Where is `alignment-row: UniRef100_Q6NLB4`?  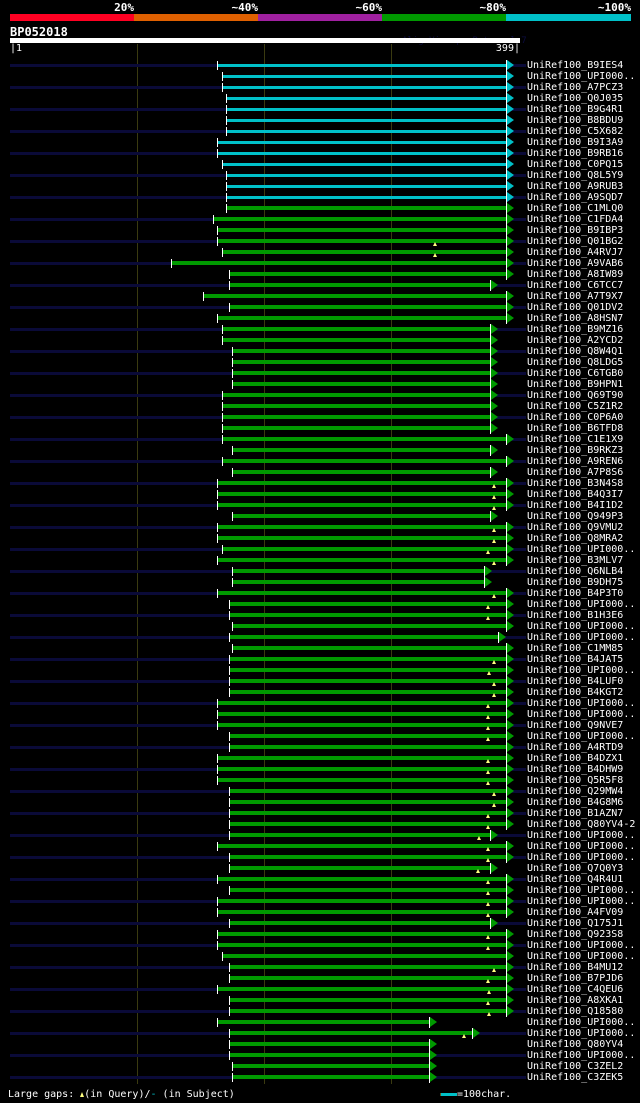
alignment-row: UniRef100_Q6NLB4 is located at coordinates (320, 571).